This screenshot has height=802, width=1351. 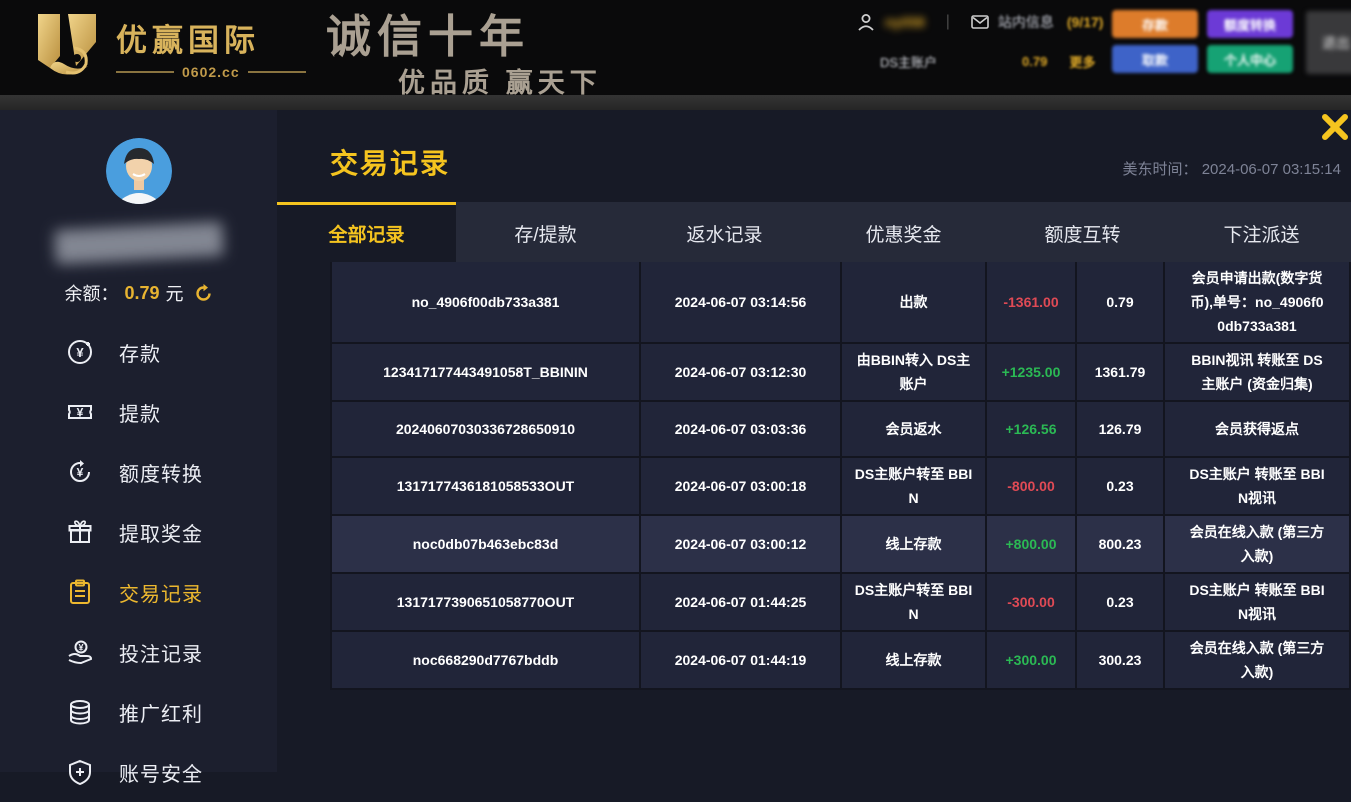 I want to click on more-link: 更多, so click(x=1082, y=61).